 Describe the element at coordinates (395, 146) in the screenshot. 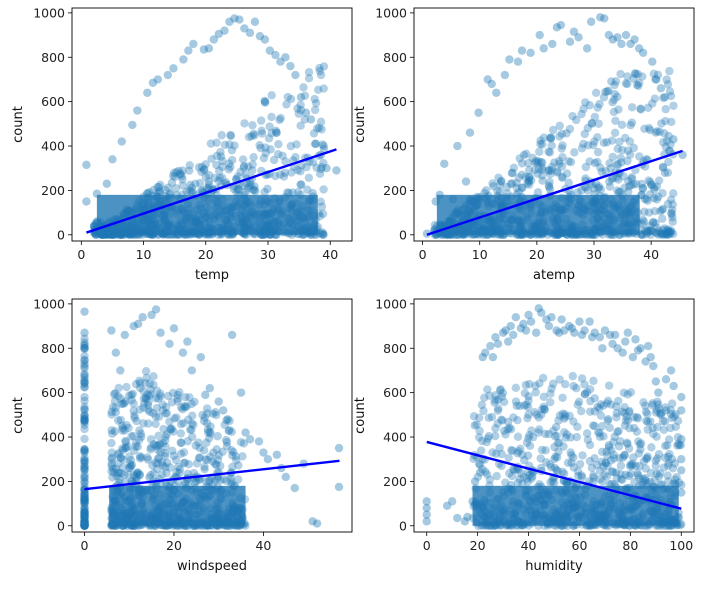

I see `y-tick-label: 400` at that location.